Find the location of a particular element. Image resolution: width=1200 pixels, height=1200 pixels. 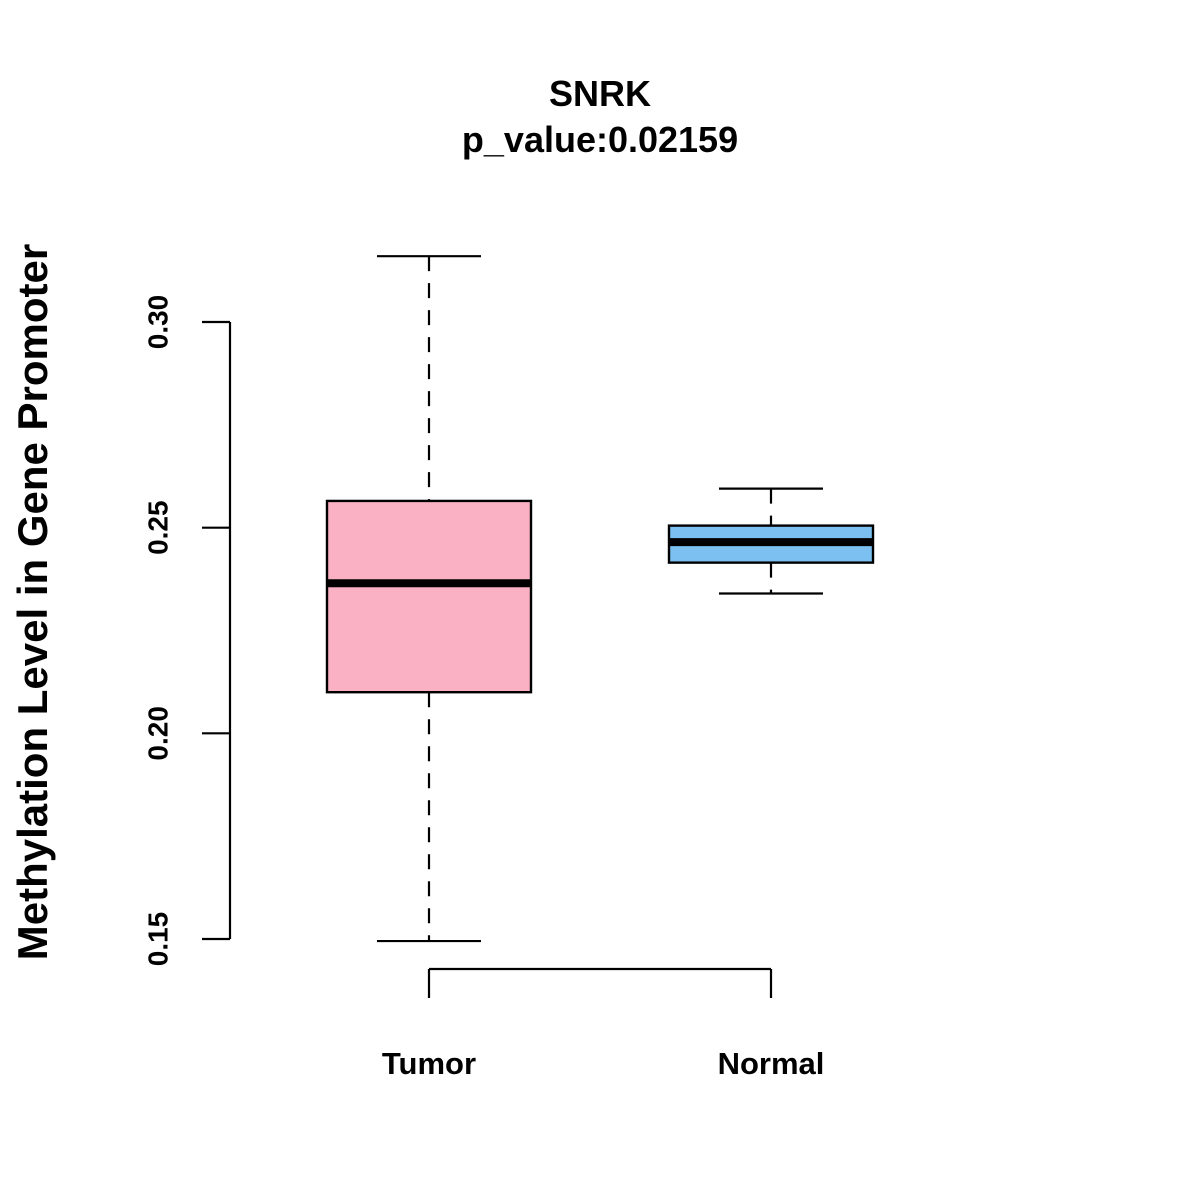

chart-subtitle: p_value:0.02159 is located at coordinates (600, 139).